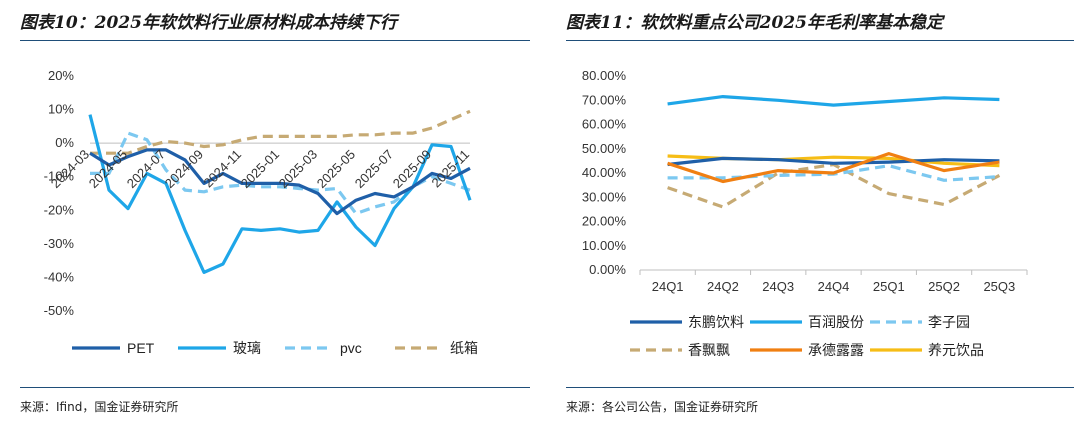 The height and width of the screenshot is (421, 1080). What do you see at coordinates (280, 182) in the screenshot?
I see `series-line-PET` at bounding box center [280, 182].